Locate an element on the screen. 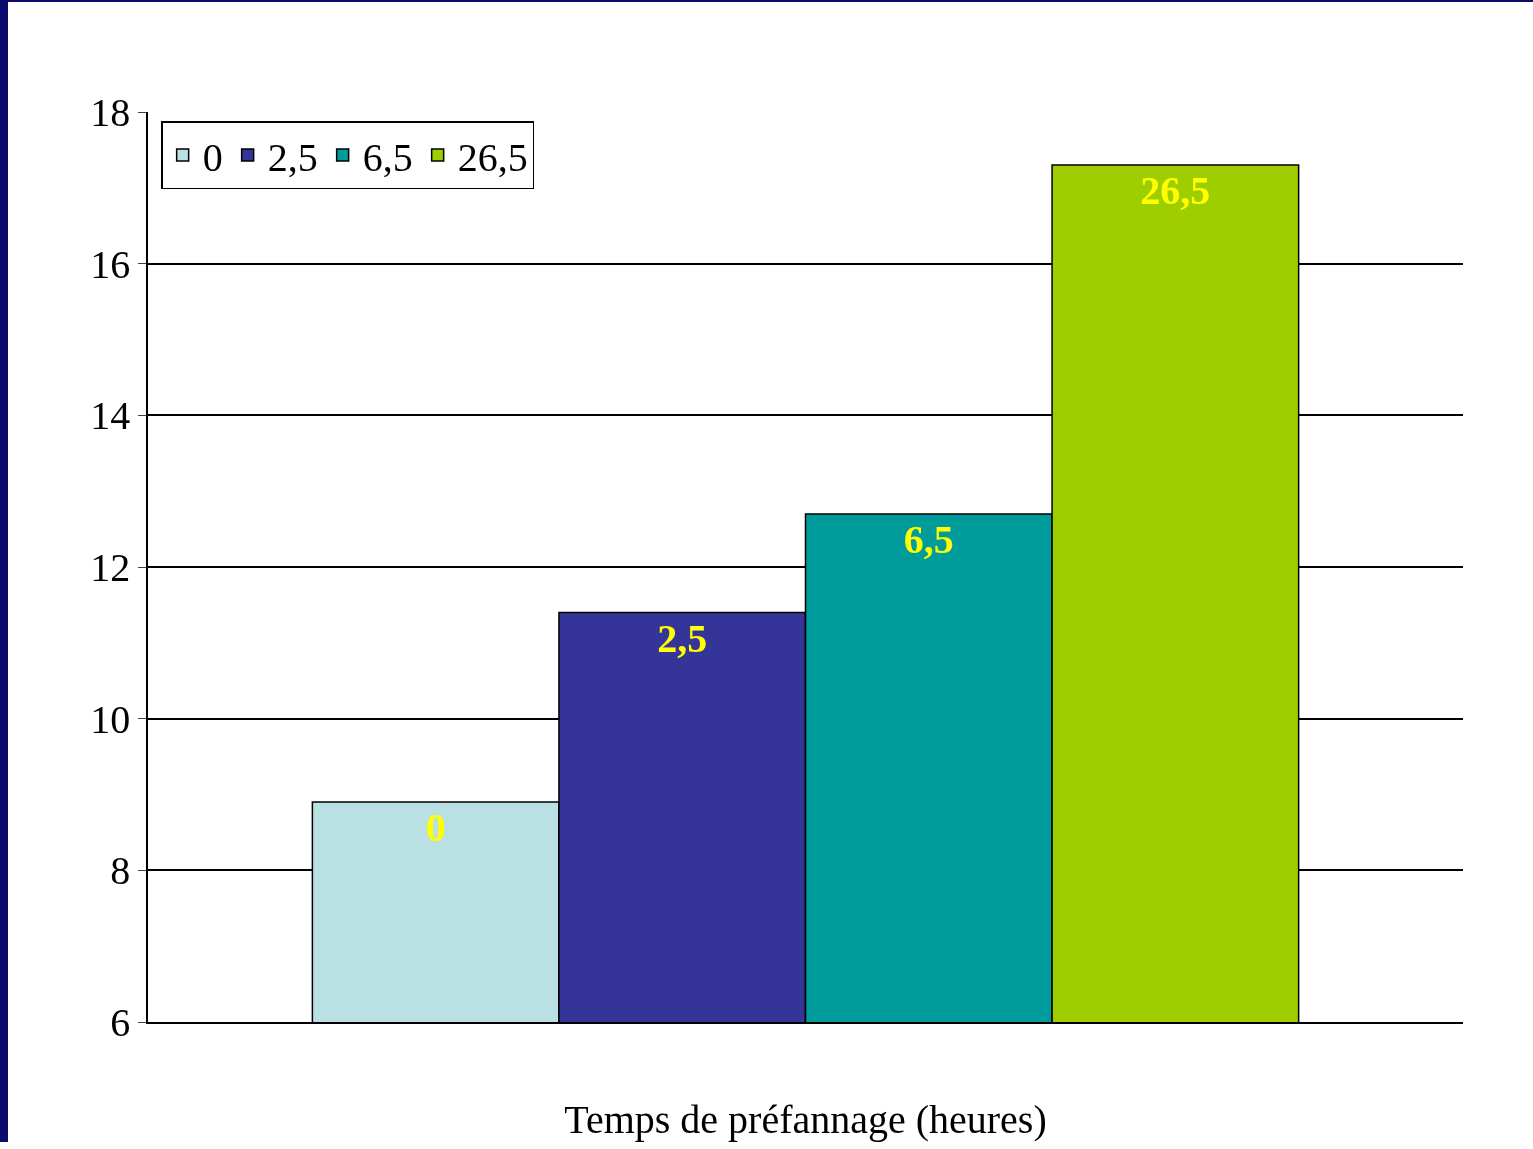 The image size is (1533, 1149). x-axis-title: Temps de préfannage (heures) is located at coordinates (805, 1119).